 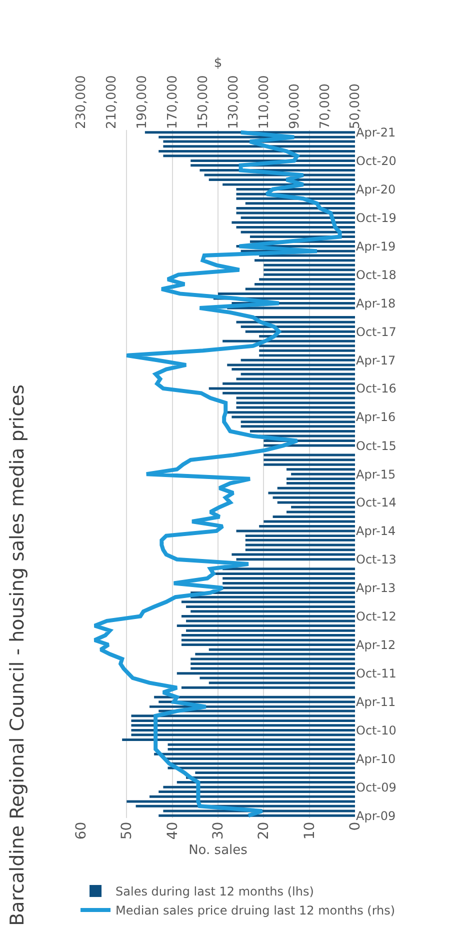 I want to click on y-tick-label: Apr-10, so click(x=376, y=759).